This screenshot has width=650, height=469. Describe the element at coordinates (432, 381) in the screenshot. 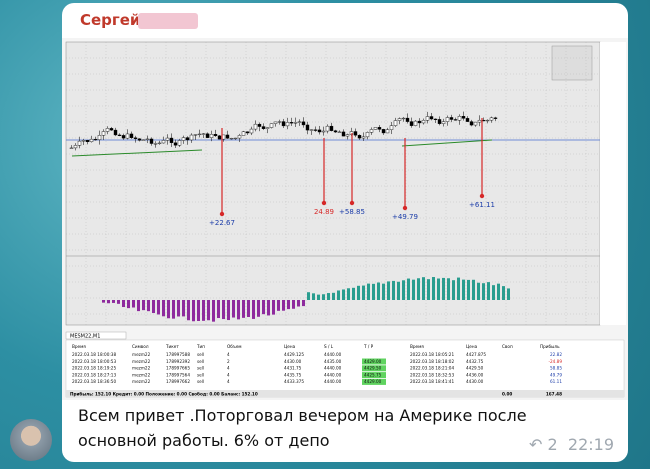

I see `table-cell: 2022.03.18 18:41:41` at that location.